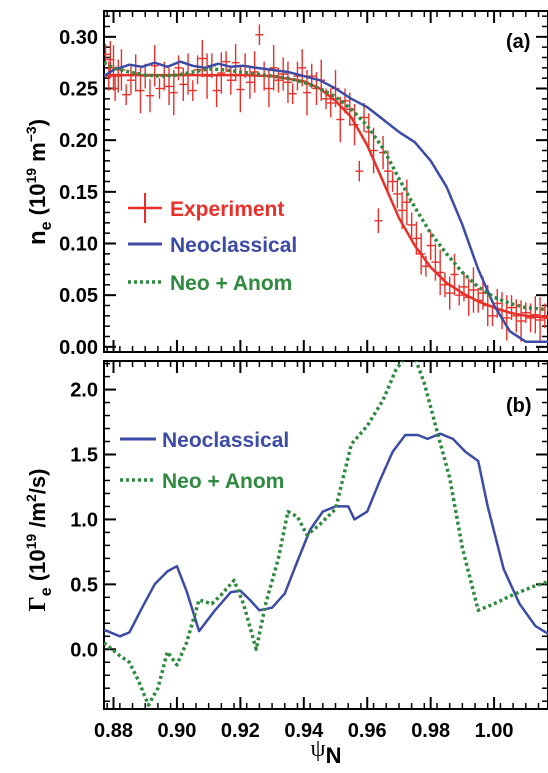  What do you see at coordinates (78, 245) in the screenshot?
I see `ytick-label: 0.10` at bounding box center [78, 245].